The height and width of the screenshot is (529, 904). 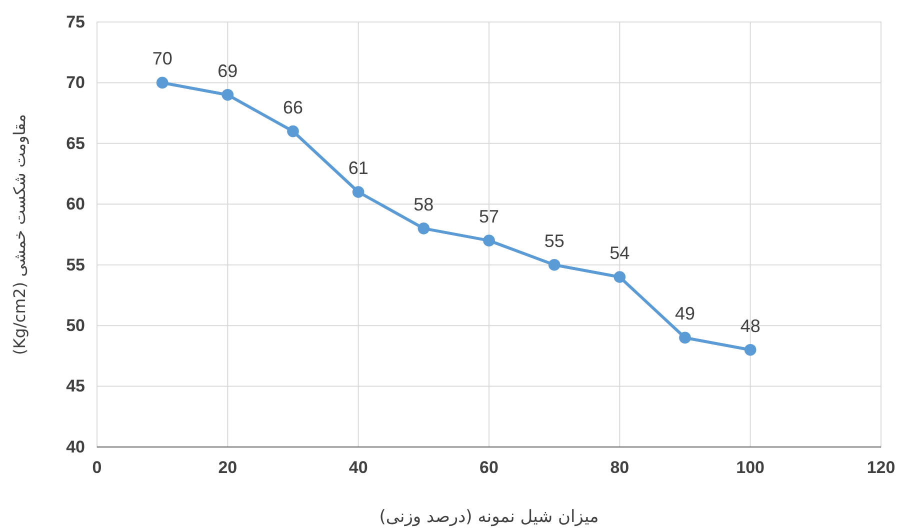 I want to click on y-tick-label: 65, so click(x=75, y=143).